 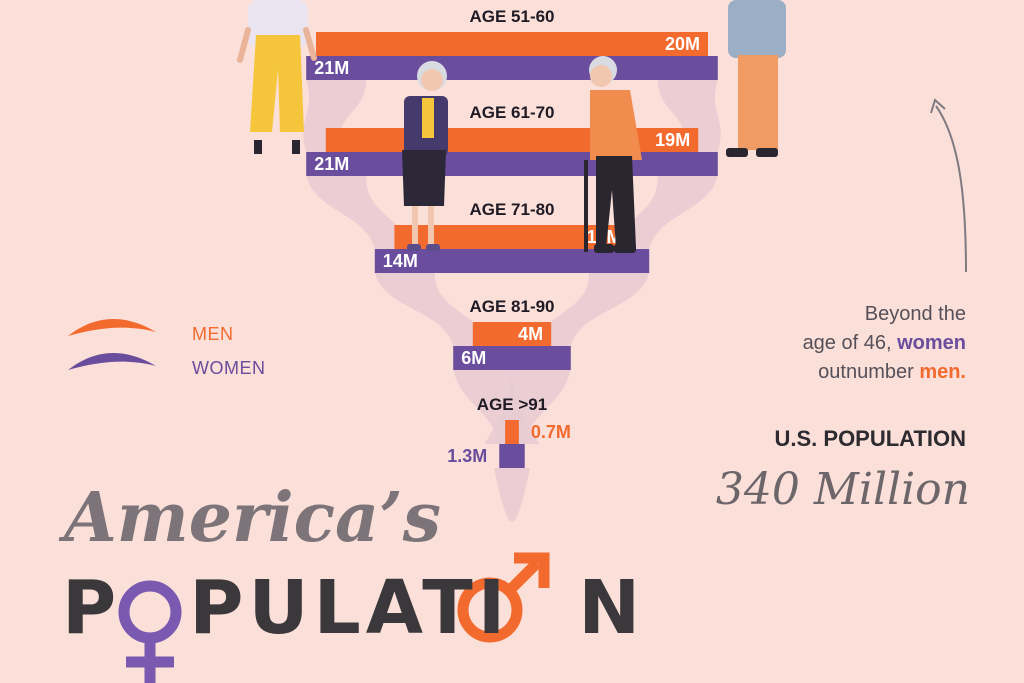 What do you see at coordinates (915, 314) in the screenshot?
I see `note-line-1: Beyond the` at bounding box center [915, 314].